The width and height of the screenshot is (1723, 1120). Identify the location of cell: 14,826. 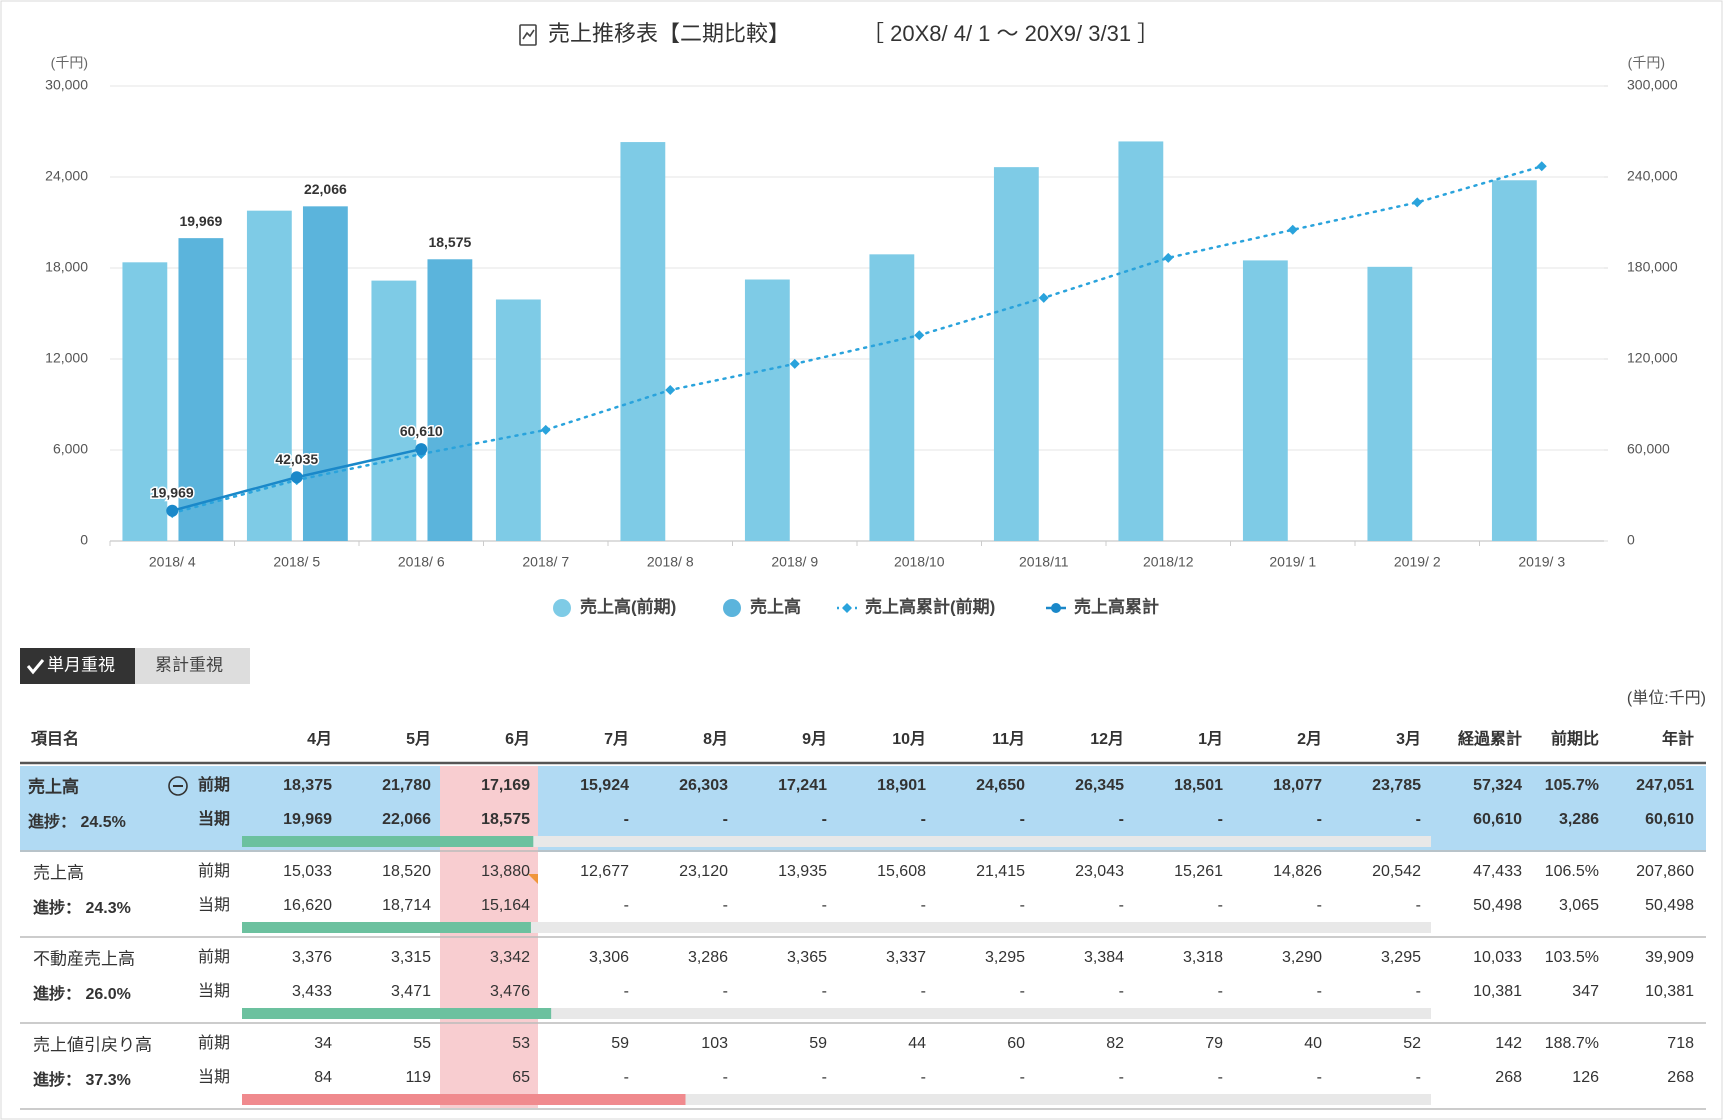
(1297, 871).